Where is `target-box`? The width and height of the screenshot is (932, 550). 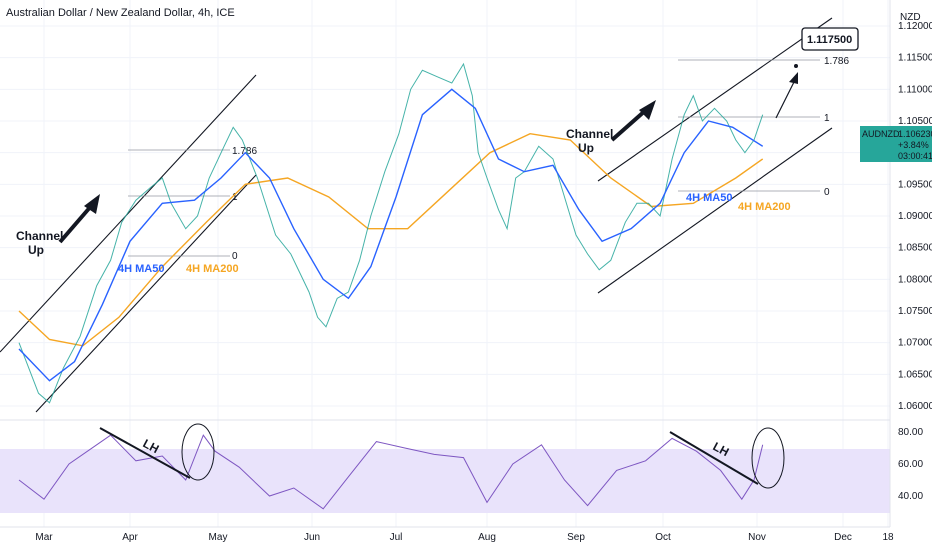
target-box is located at coordinates (830, 39).